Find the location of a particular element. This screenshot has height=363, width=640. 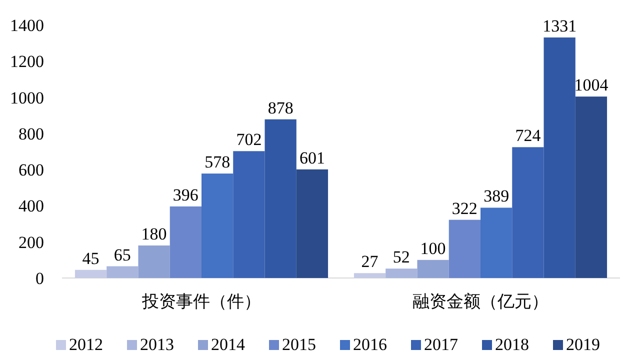

data-label: 45 is located at coordinates (91, 258).